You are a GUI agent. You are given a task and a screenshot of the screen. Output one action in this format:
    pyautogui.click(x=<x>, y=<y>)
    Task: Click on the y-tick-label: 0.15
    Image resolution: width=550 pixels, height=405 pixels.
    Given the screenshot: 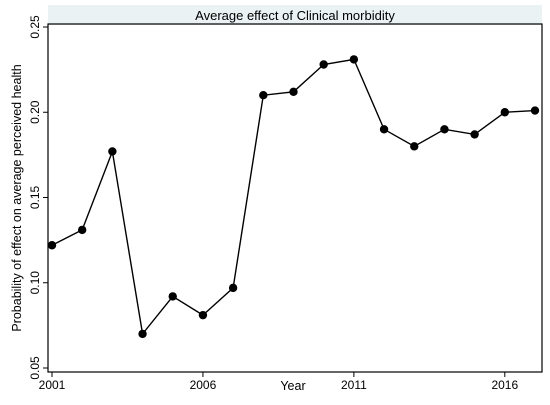 What is the action you would take?
    pyautogui.click(x=35, y=197)
    